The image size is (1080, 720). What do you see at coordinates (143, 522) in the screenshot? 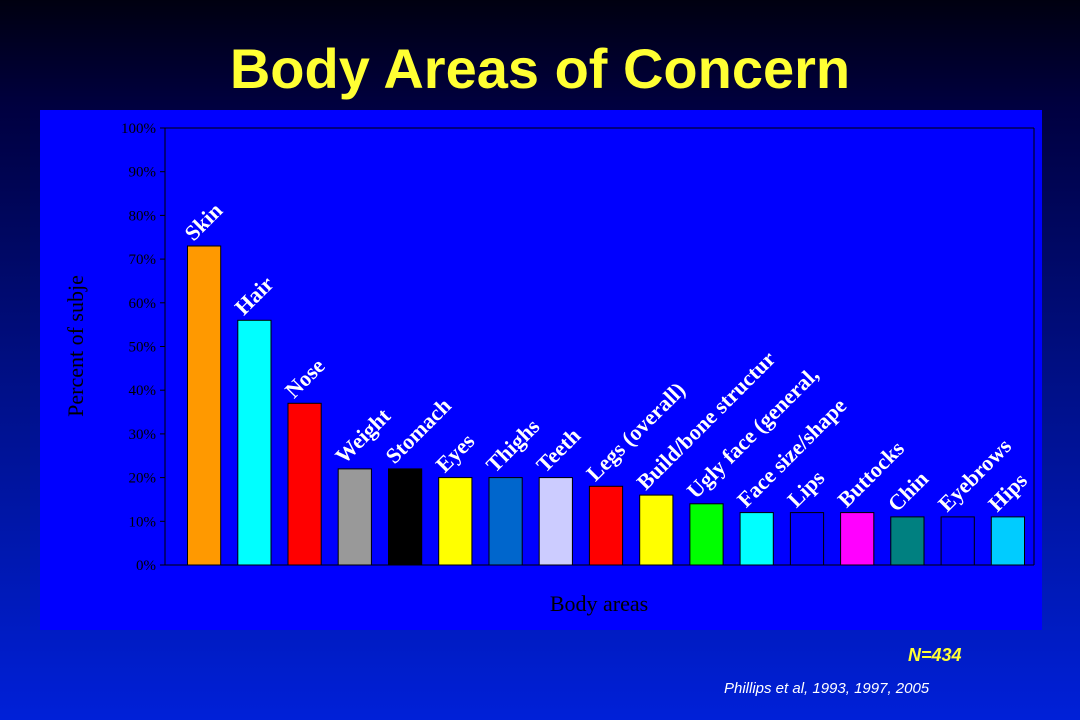
I see `y-tick-label: 10%` at bounding box center [143, 522].